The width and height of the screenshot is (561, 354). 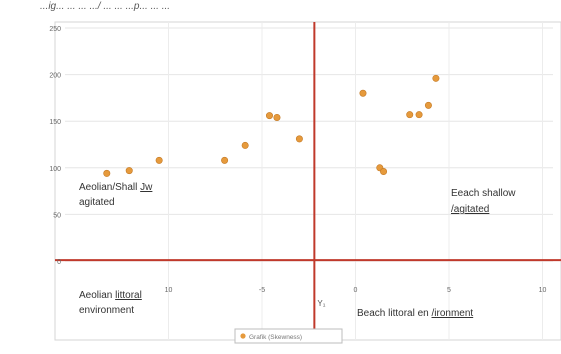 I want to click on legend: Grafik (Skewness), so click(x=288, y=336).